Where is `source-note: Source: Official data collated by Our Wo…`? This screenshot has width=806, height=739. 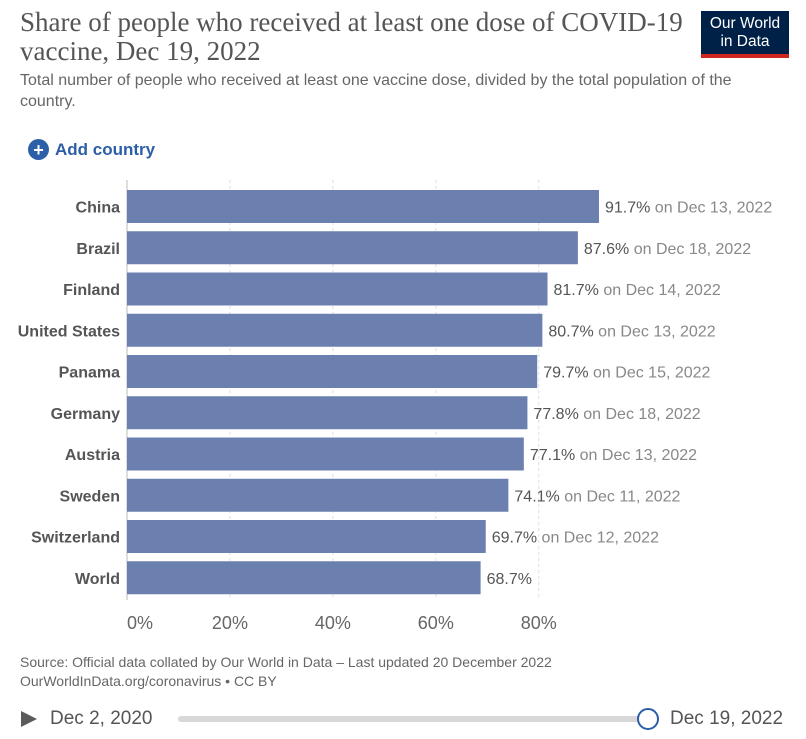 source-note: Source: Official data collated by Our Wo… is located at coordinates (400, 672).